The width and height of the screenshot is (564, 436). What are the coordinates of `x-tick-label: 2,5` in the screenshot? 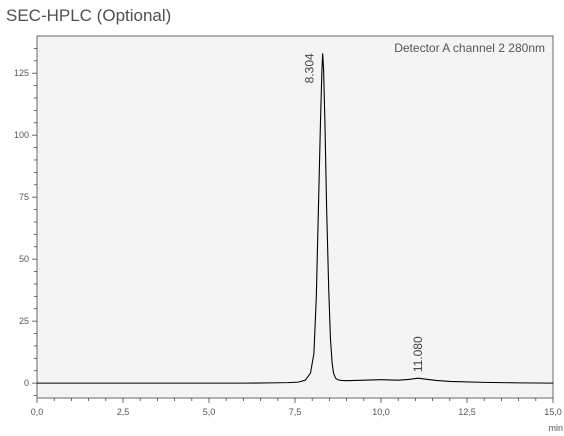 It's located at (123, 412).